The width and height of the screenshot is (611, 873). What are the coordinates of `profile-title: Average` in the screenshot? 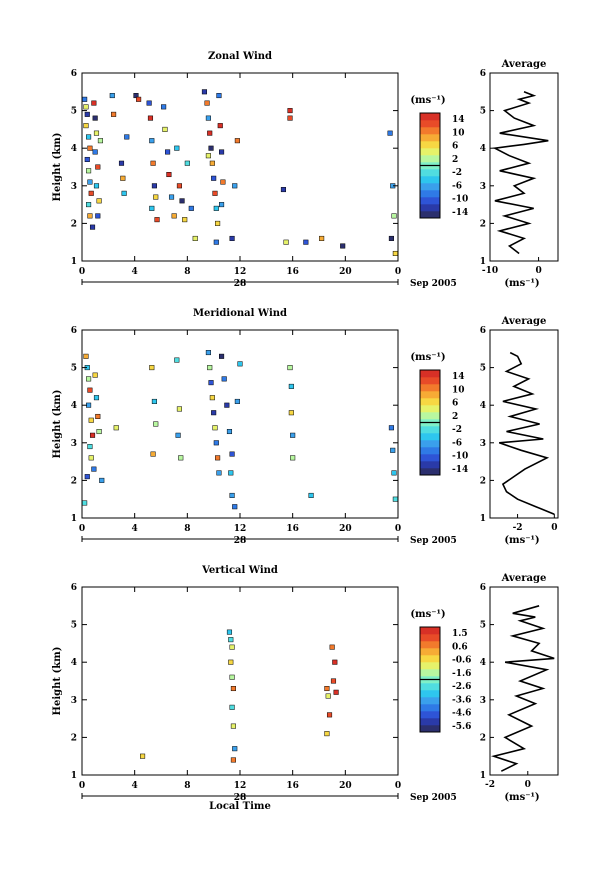 It's located at (524, 321).